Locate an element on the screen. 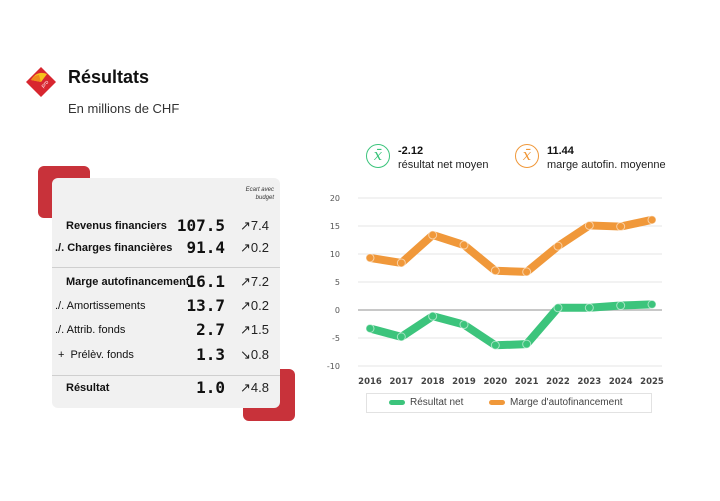  page-title: Résultats is located at coordinates (109, 77).